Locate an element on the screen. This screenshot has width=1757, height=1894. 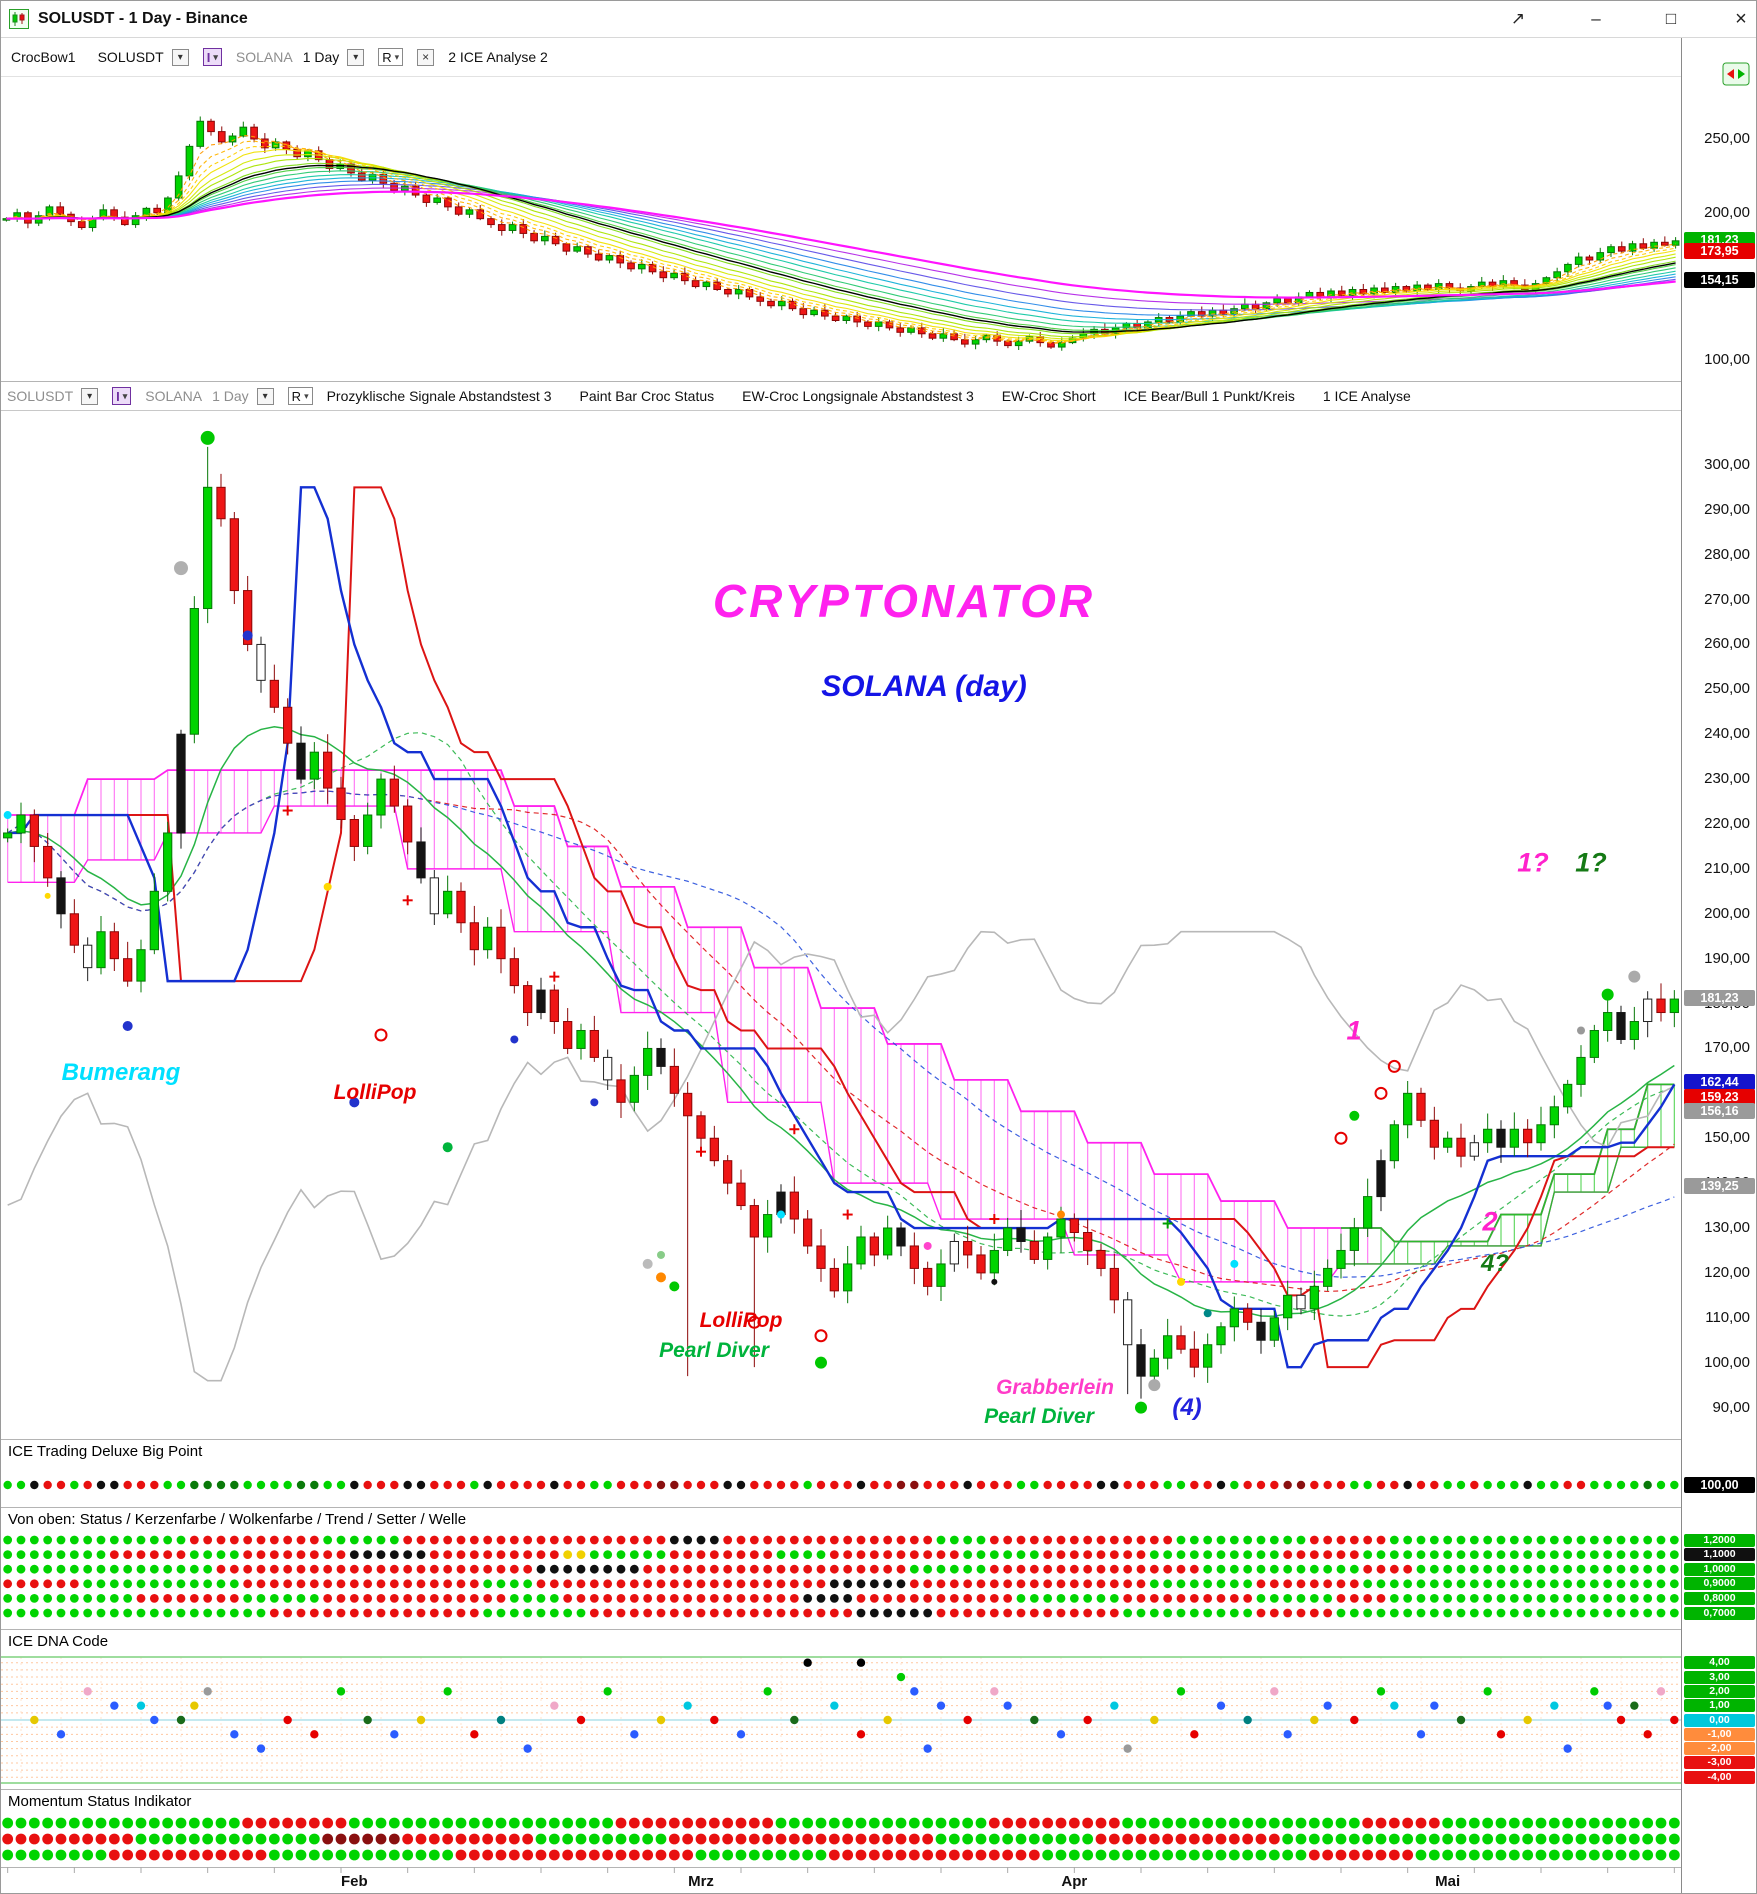
big-point-panel-title: ICE Trading Deluxe Big Point is located at coordinates (105, 1451).